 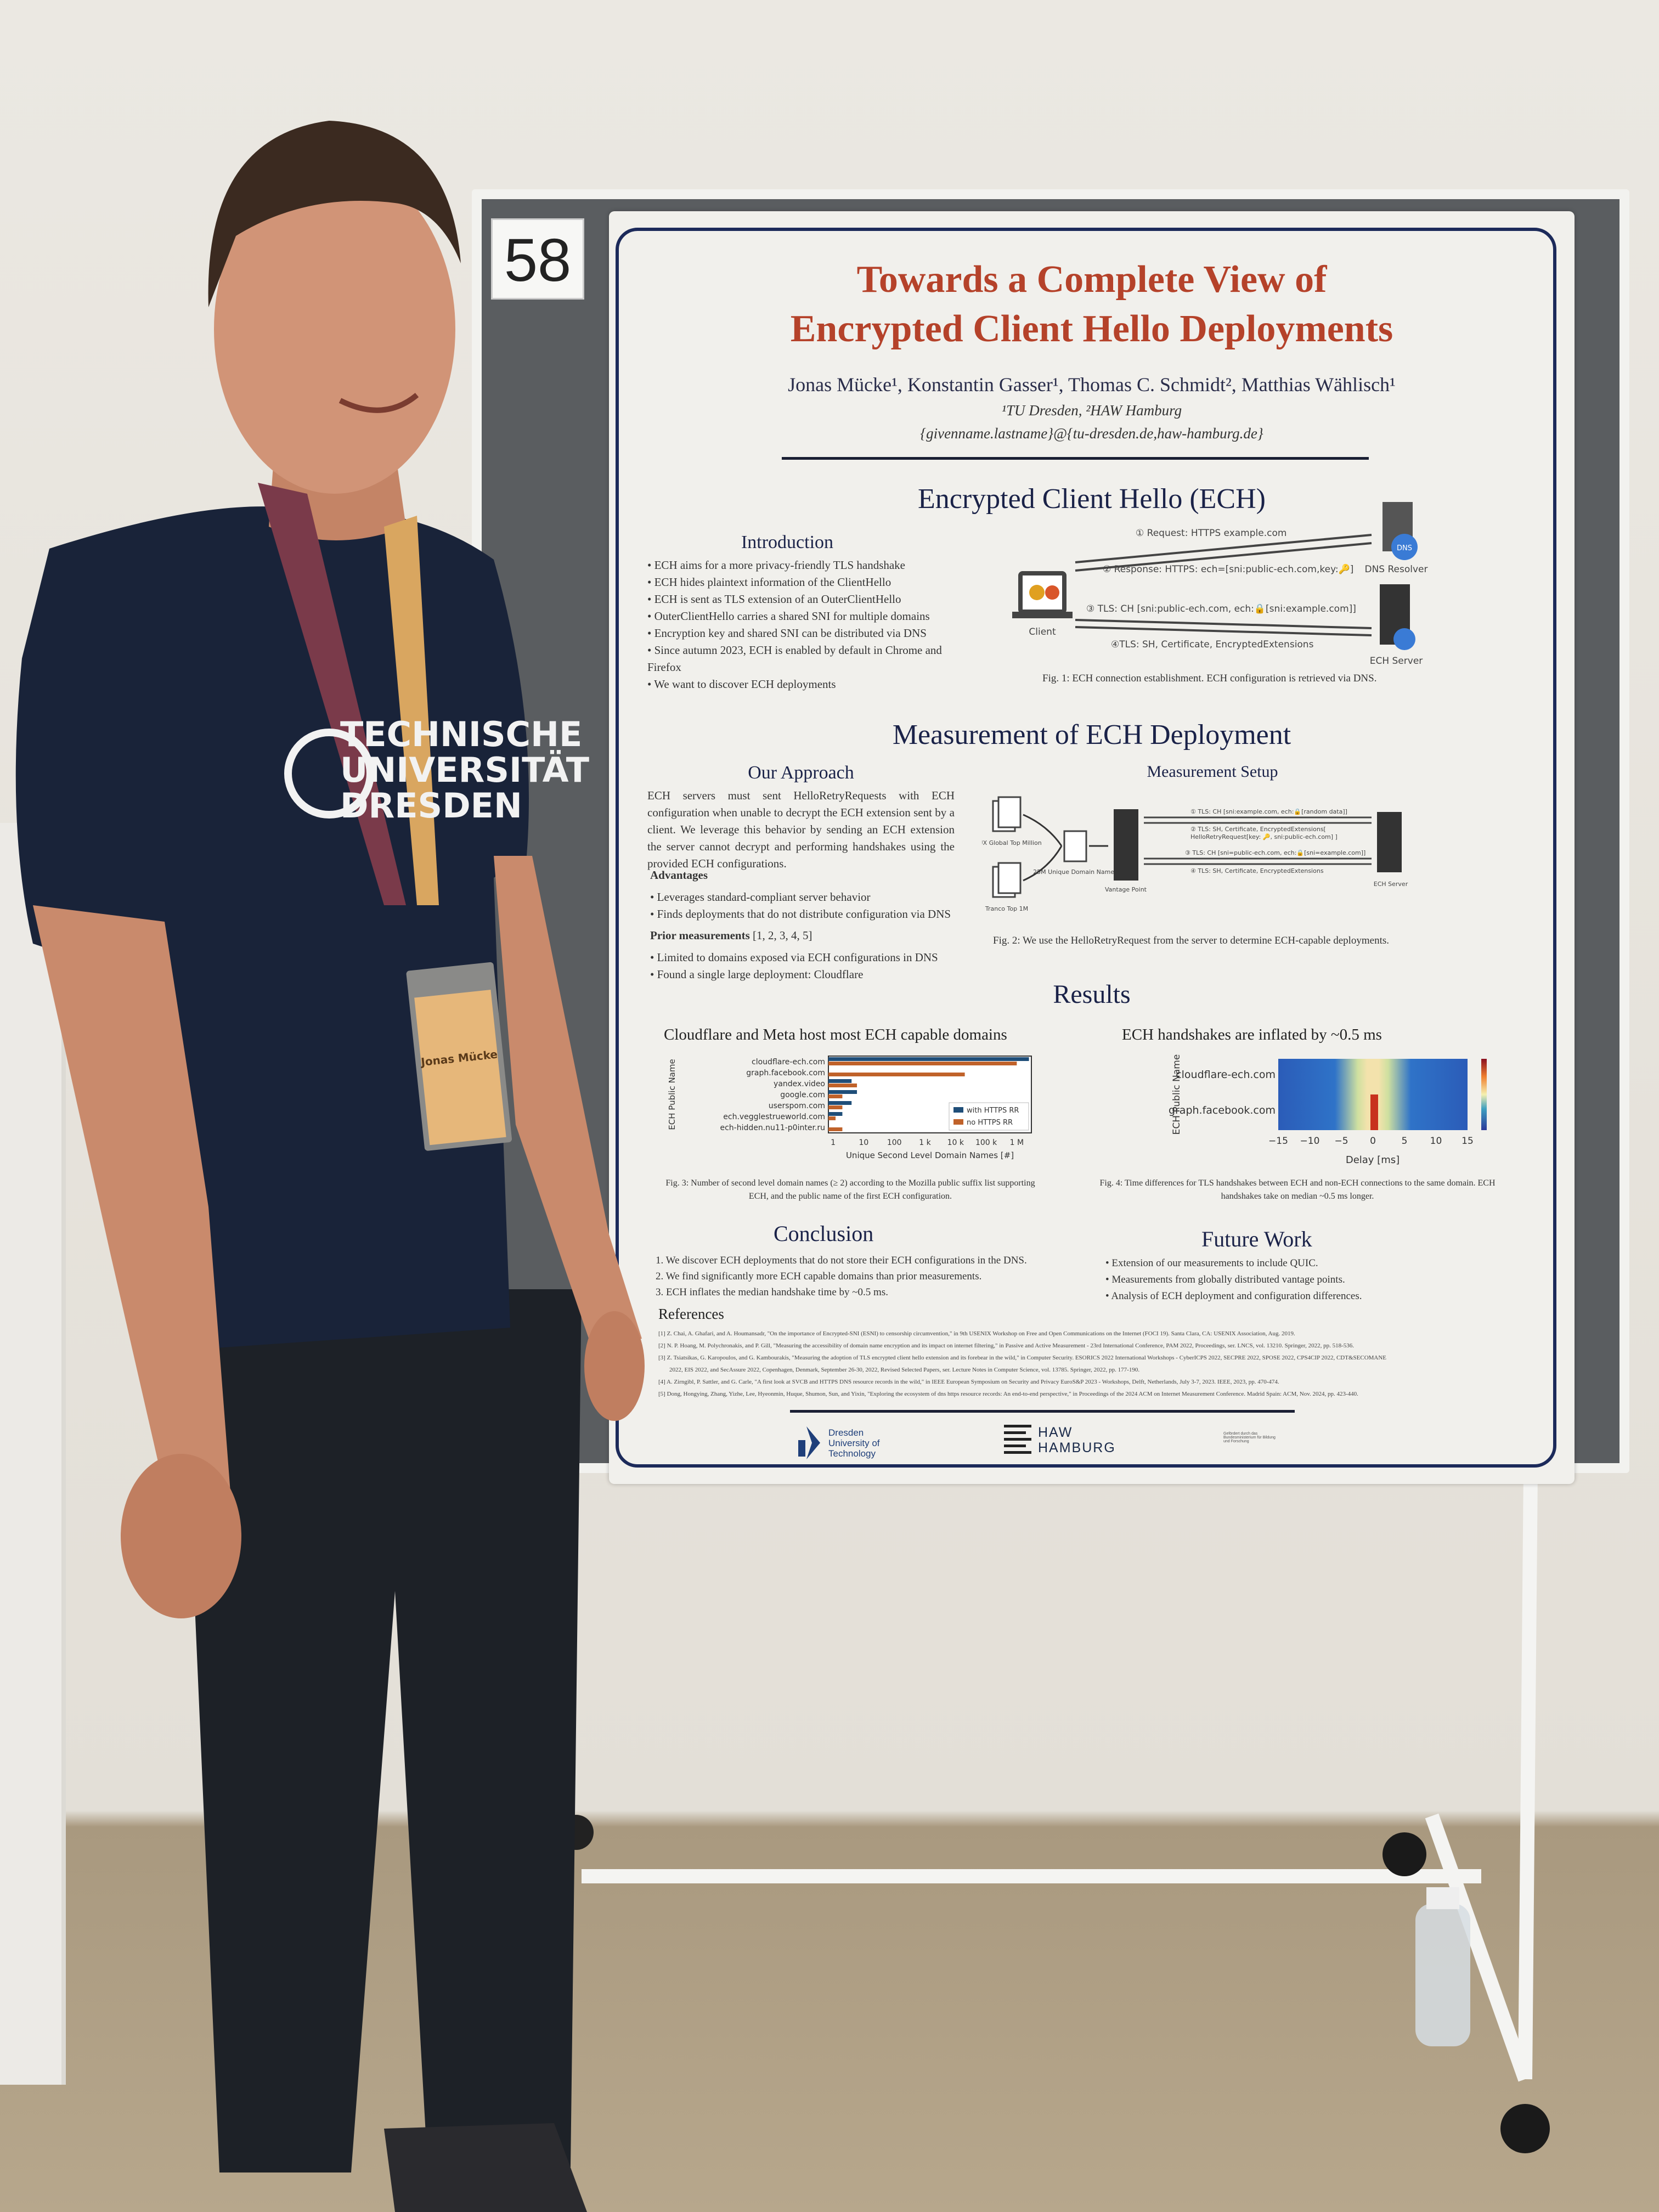 I want to click on x-tick-label: 1 M, so click(x=1017, y=1142).